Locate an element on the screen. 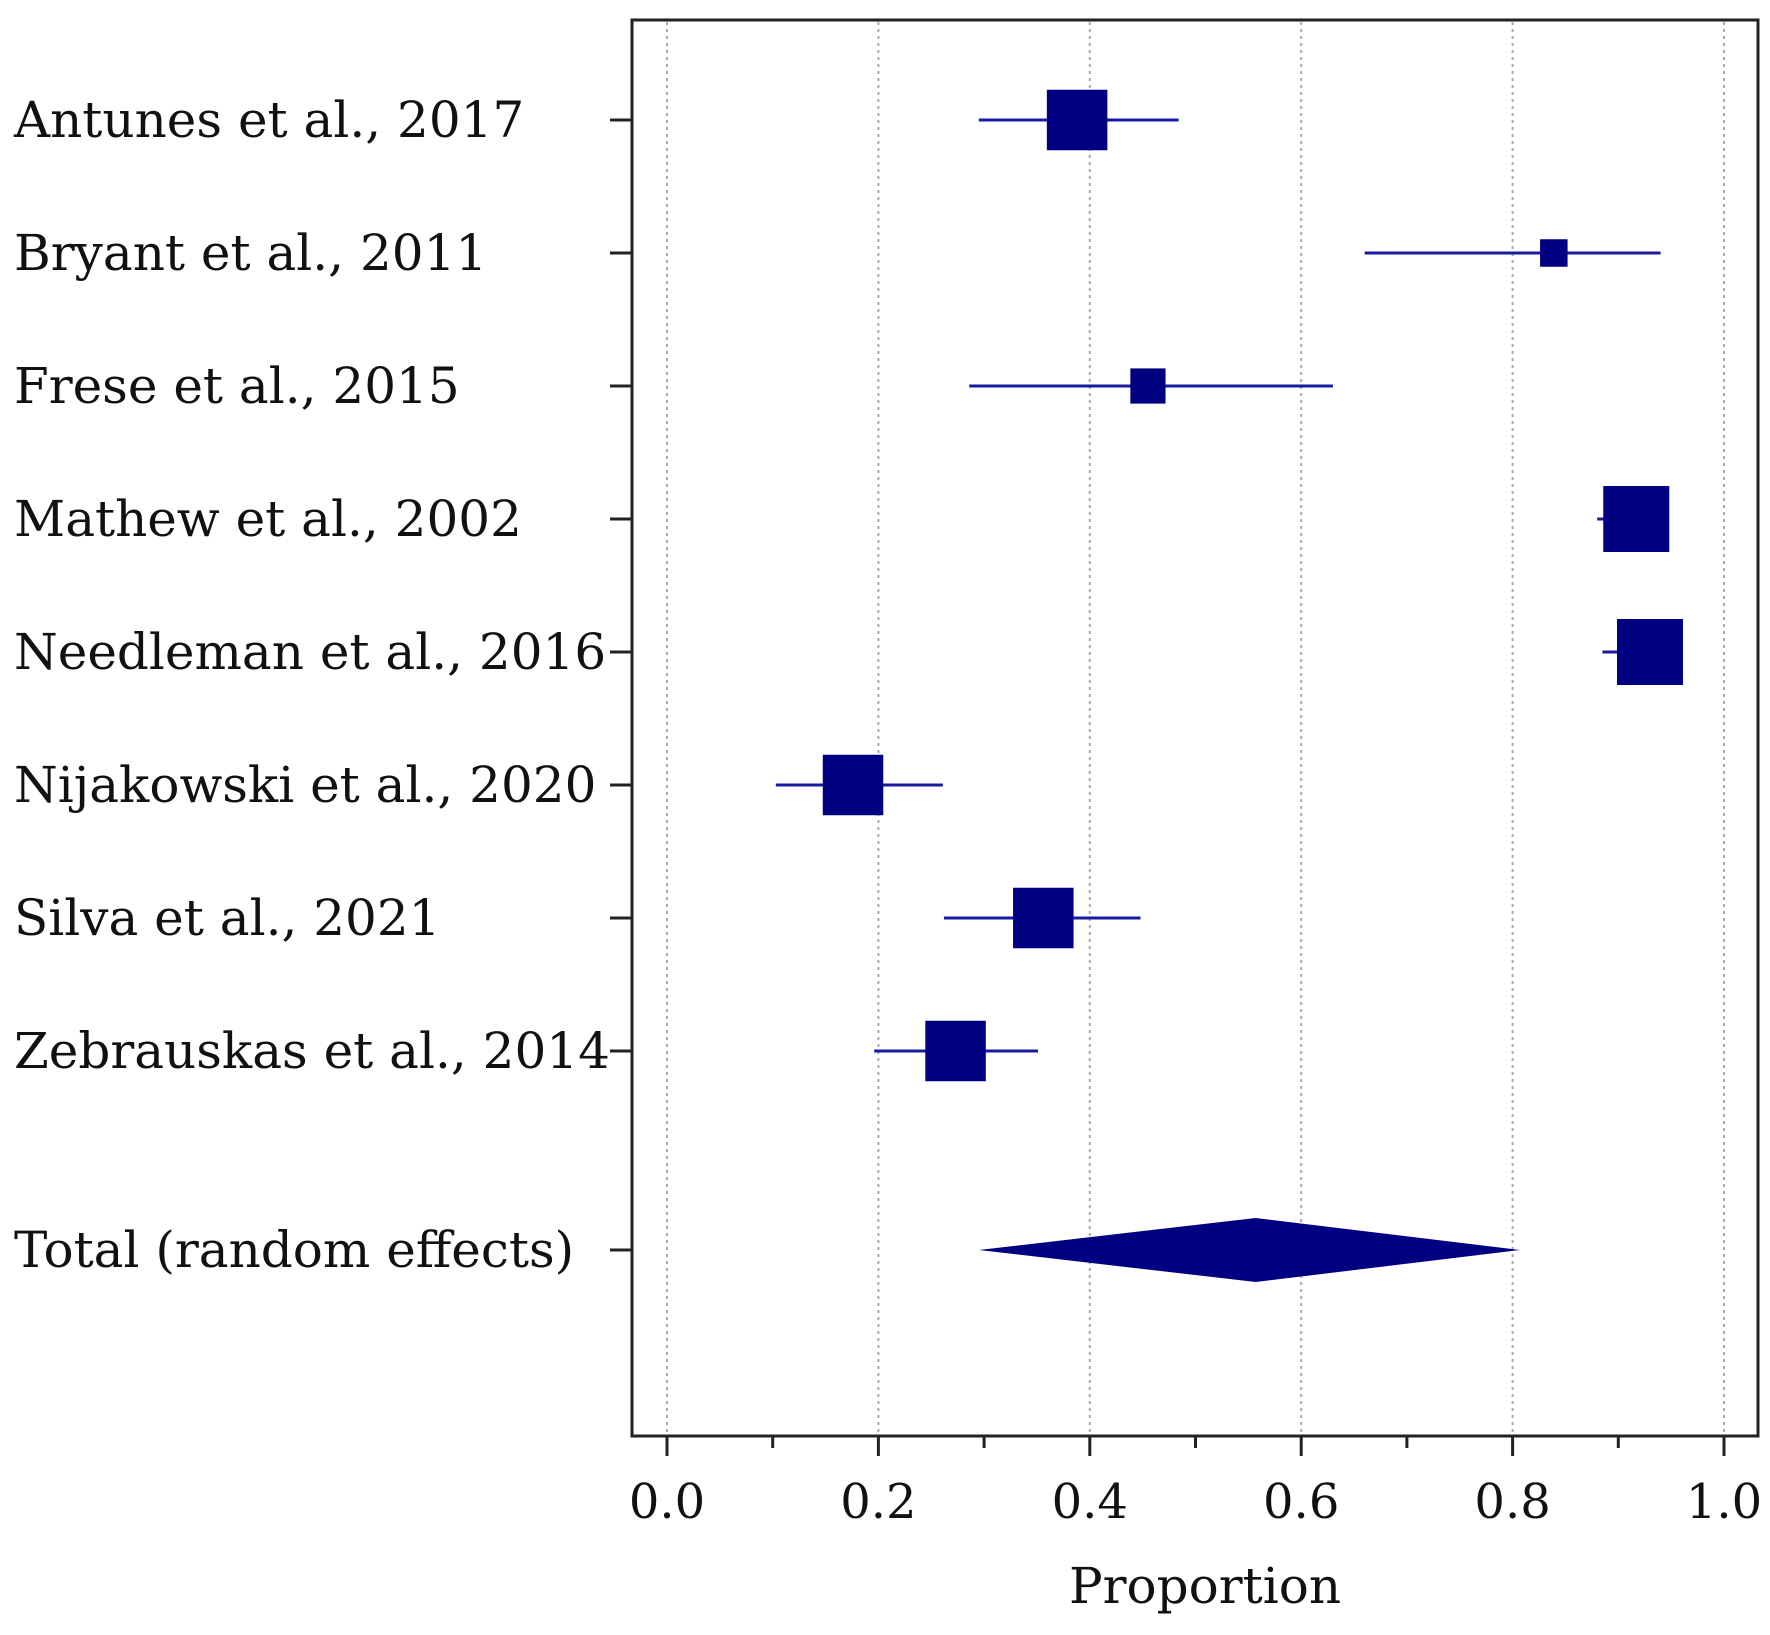  x-tick-label: 0.0 is located at coordinates (667, 1502).